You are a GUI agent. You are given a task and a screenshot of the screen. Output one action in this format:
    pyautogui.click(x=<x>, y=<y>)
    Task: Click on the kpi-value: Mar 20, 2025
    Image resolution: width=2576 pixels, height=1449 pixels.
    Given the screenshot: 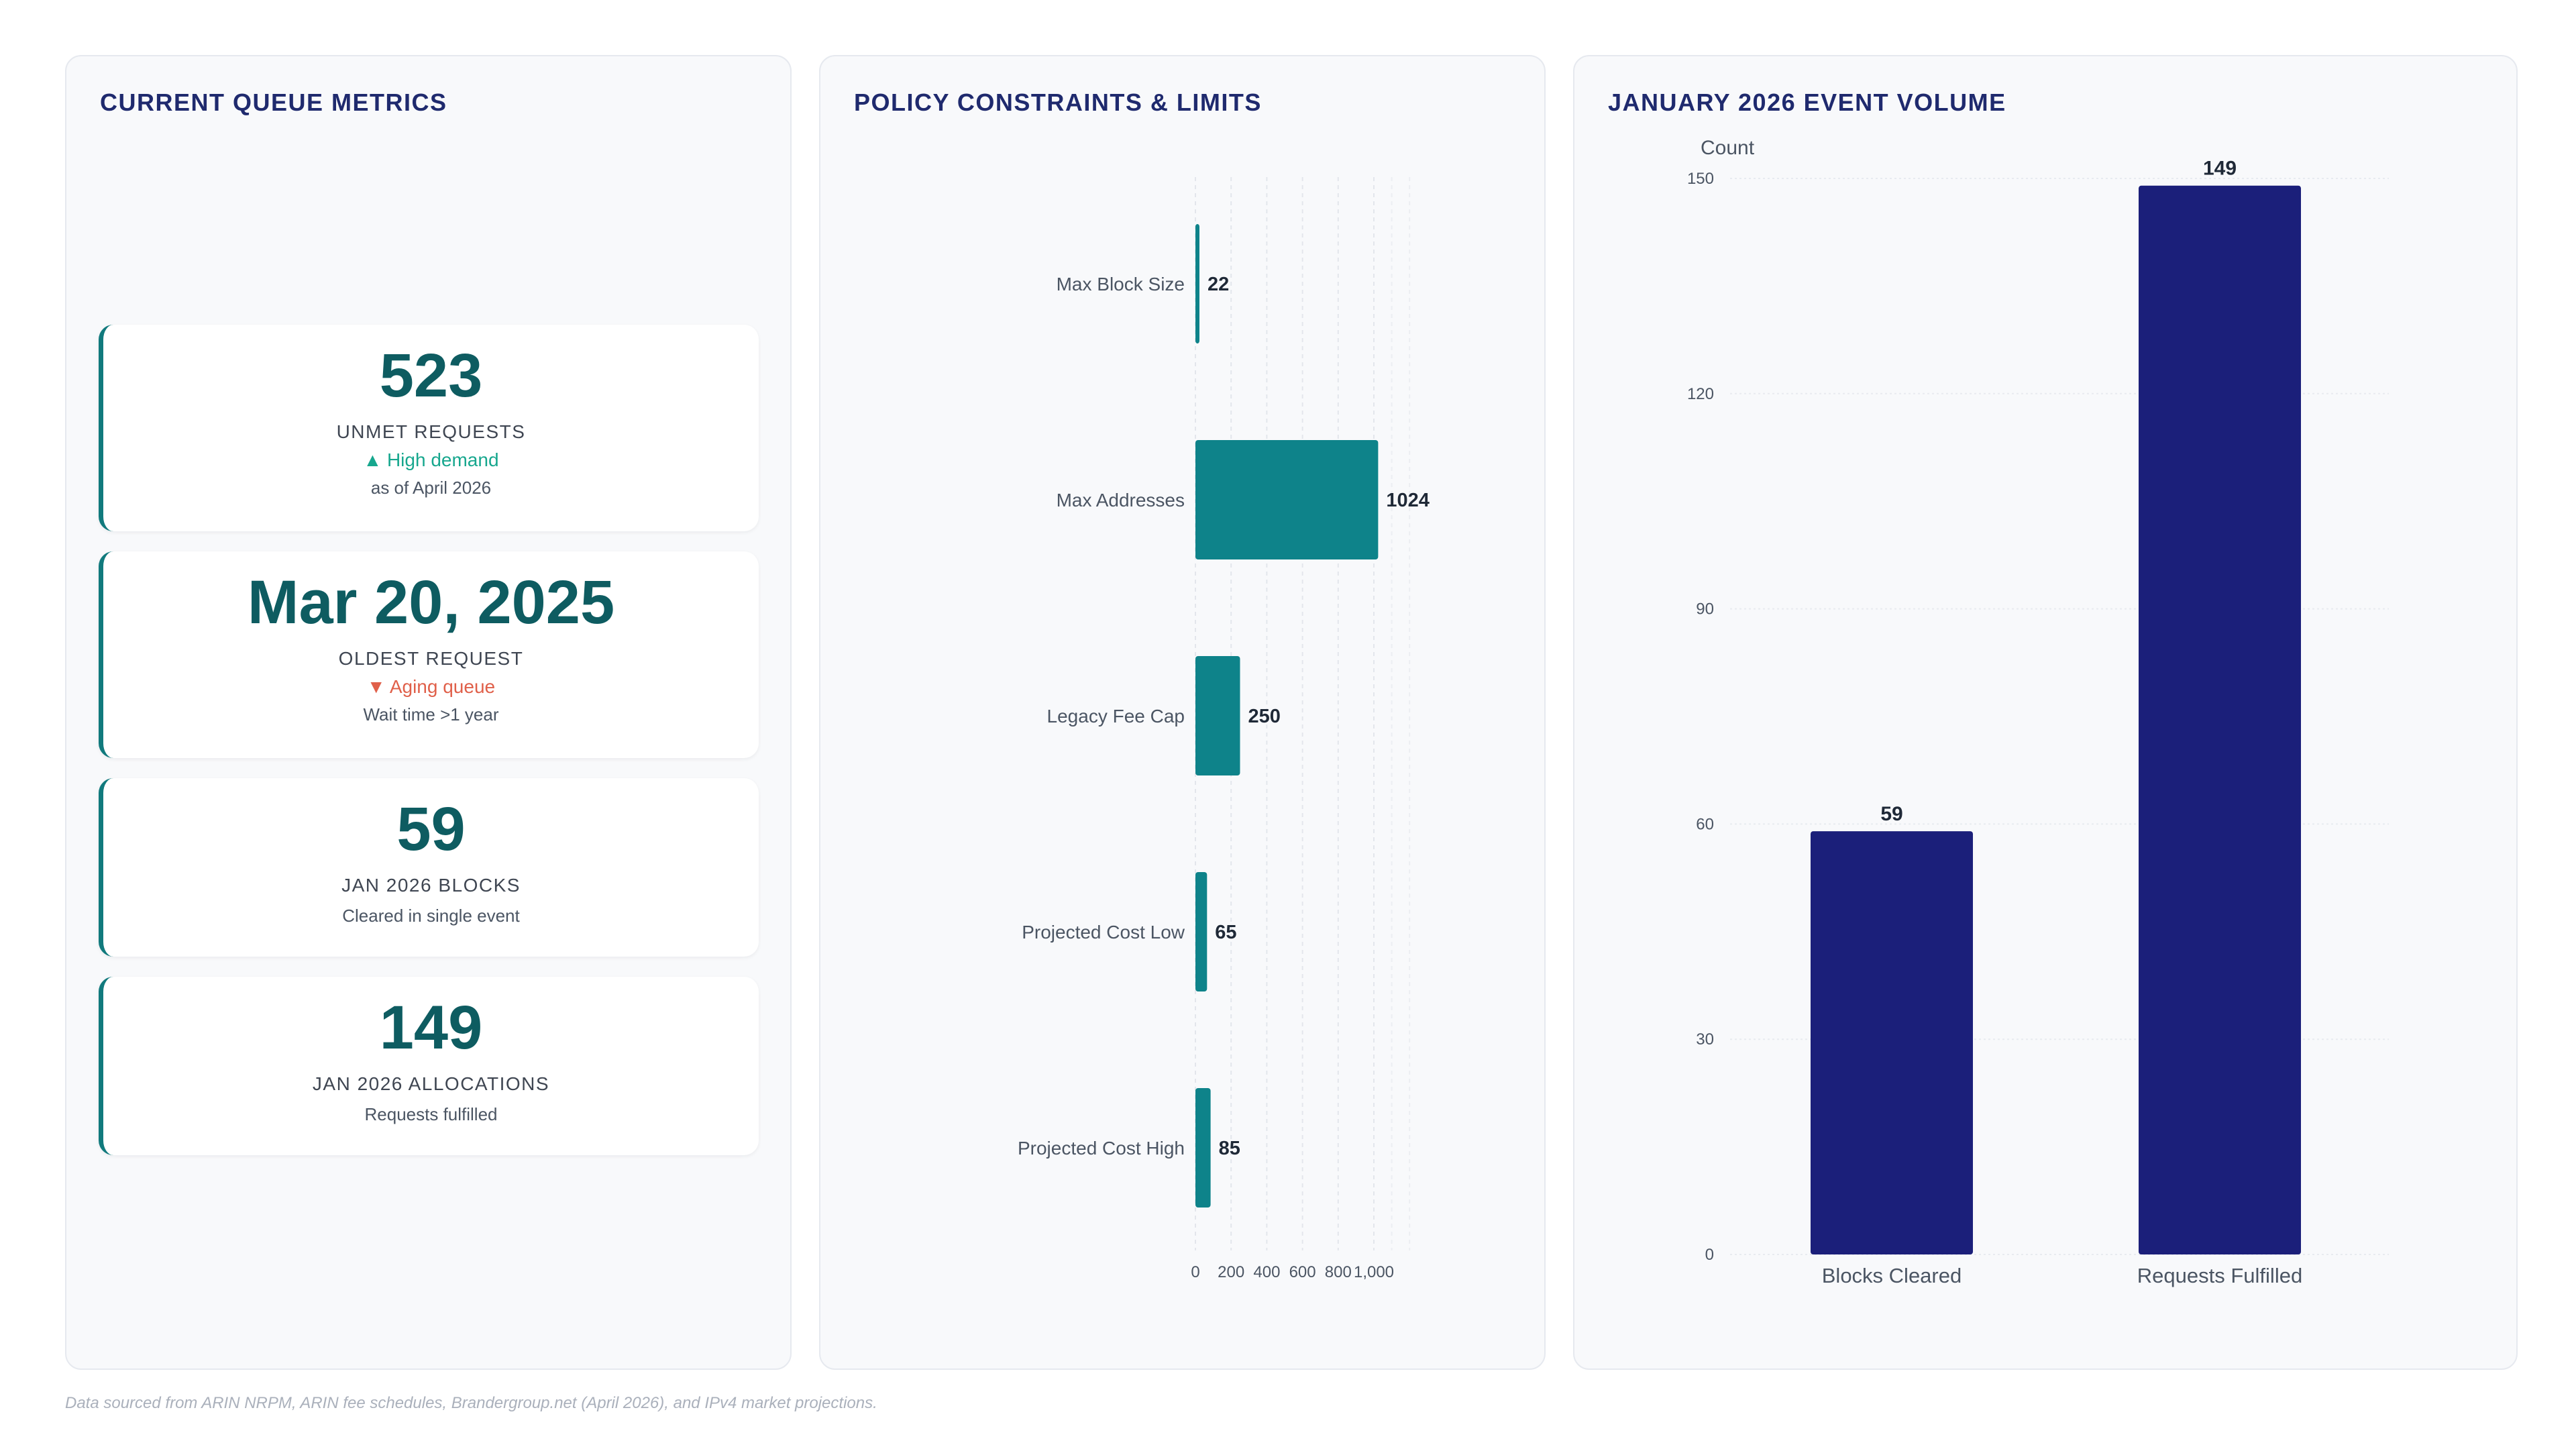 What is the action you would take?
    pyautogui.click(x=431, y=602)
    